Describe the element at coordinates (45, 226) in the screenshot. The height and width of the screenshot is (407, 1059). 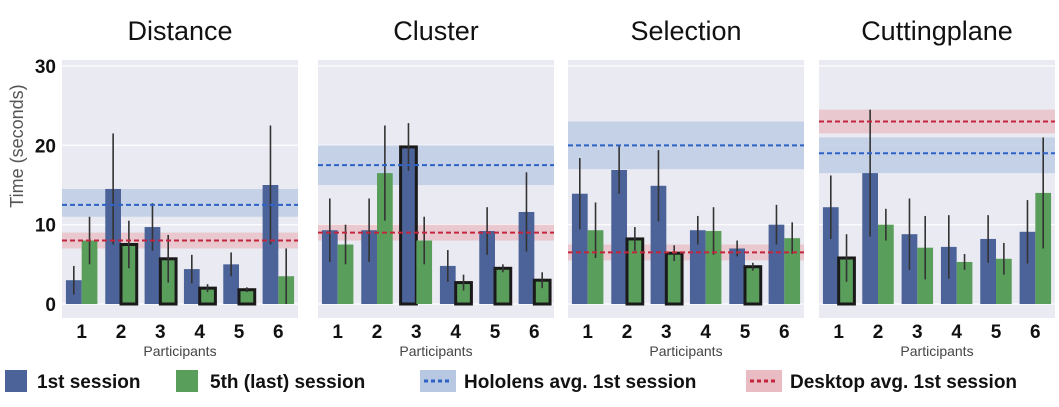
I see `y-tick-label: 10` at that location.